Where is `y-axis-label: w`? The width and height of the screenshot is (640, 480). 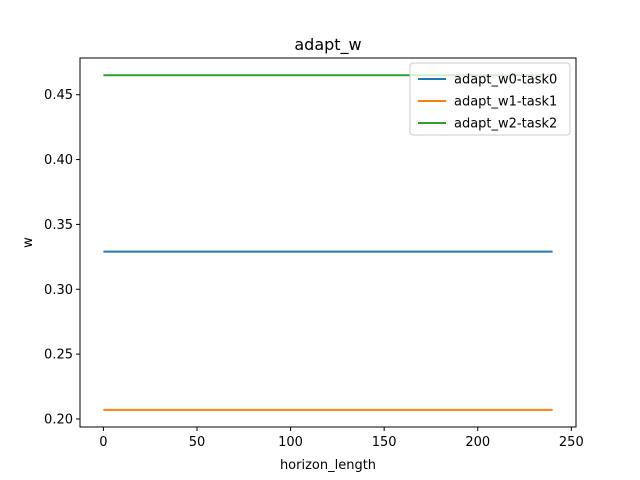 y-axis-label: w is located at coordinates (28, 242).